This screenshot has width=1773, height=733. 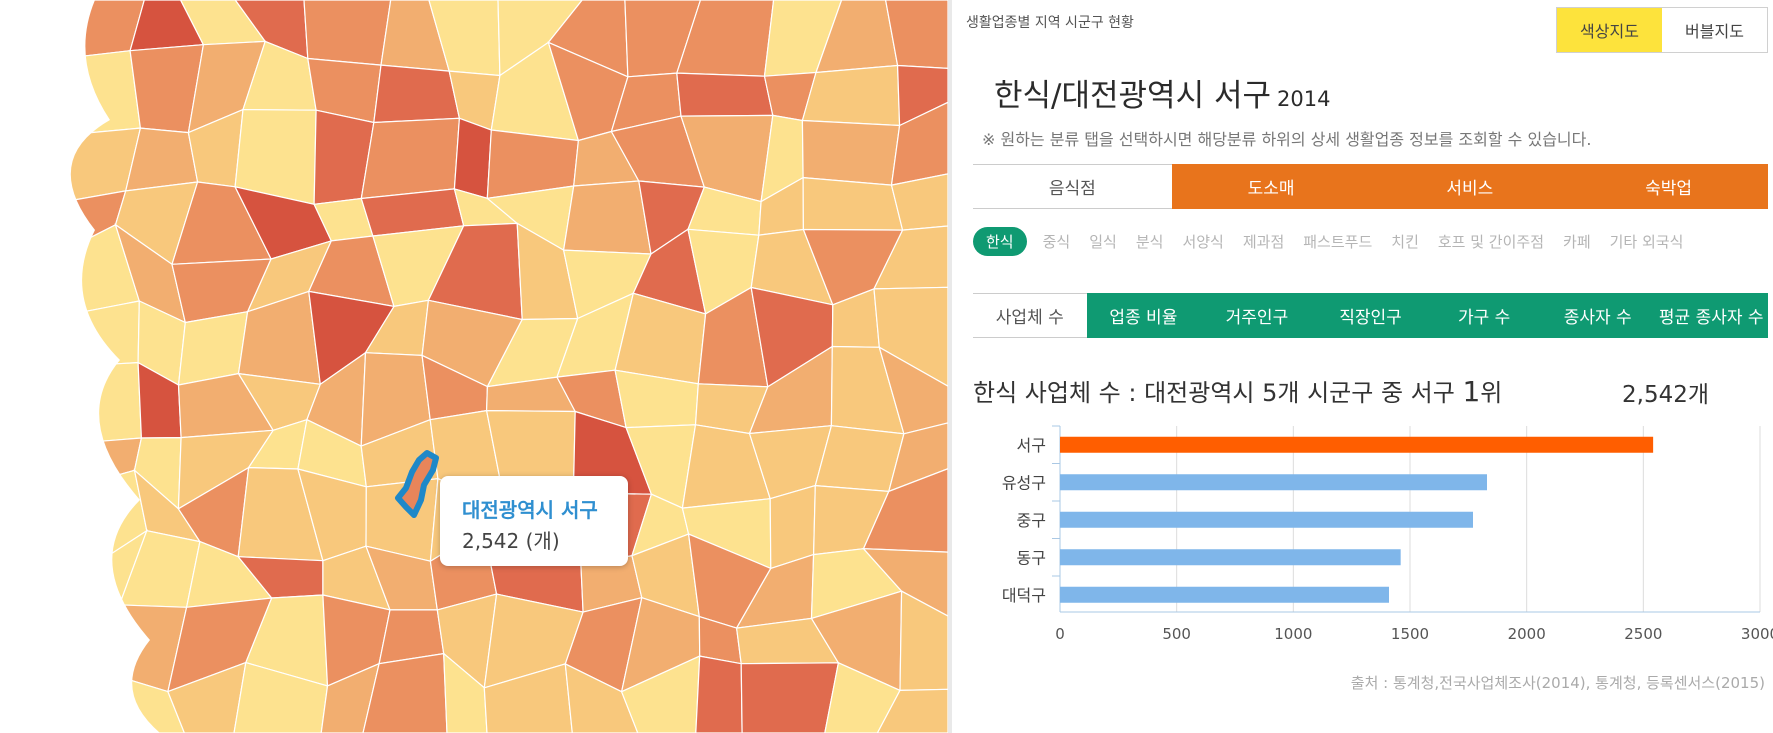 What do you see at coordinates (530, 510) in the screenshot?
I see `tooltip-region-name: 대전광역시 서구` at bounding box center [530, 510].